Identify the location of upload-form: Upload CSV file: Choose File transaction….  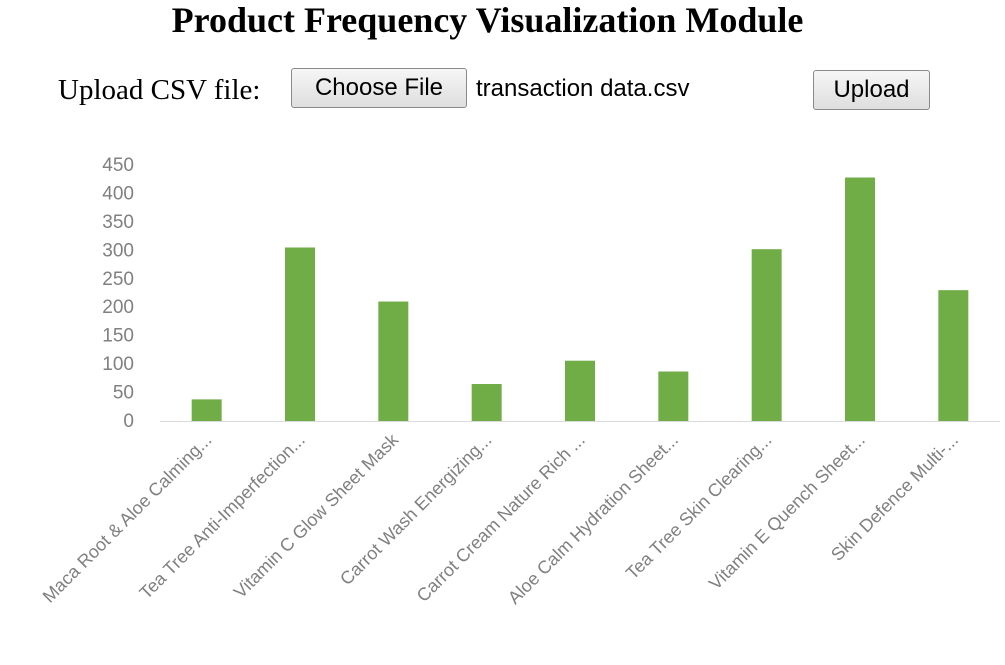
(508, 90).